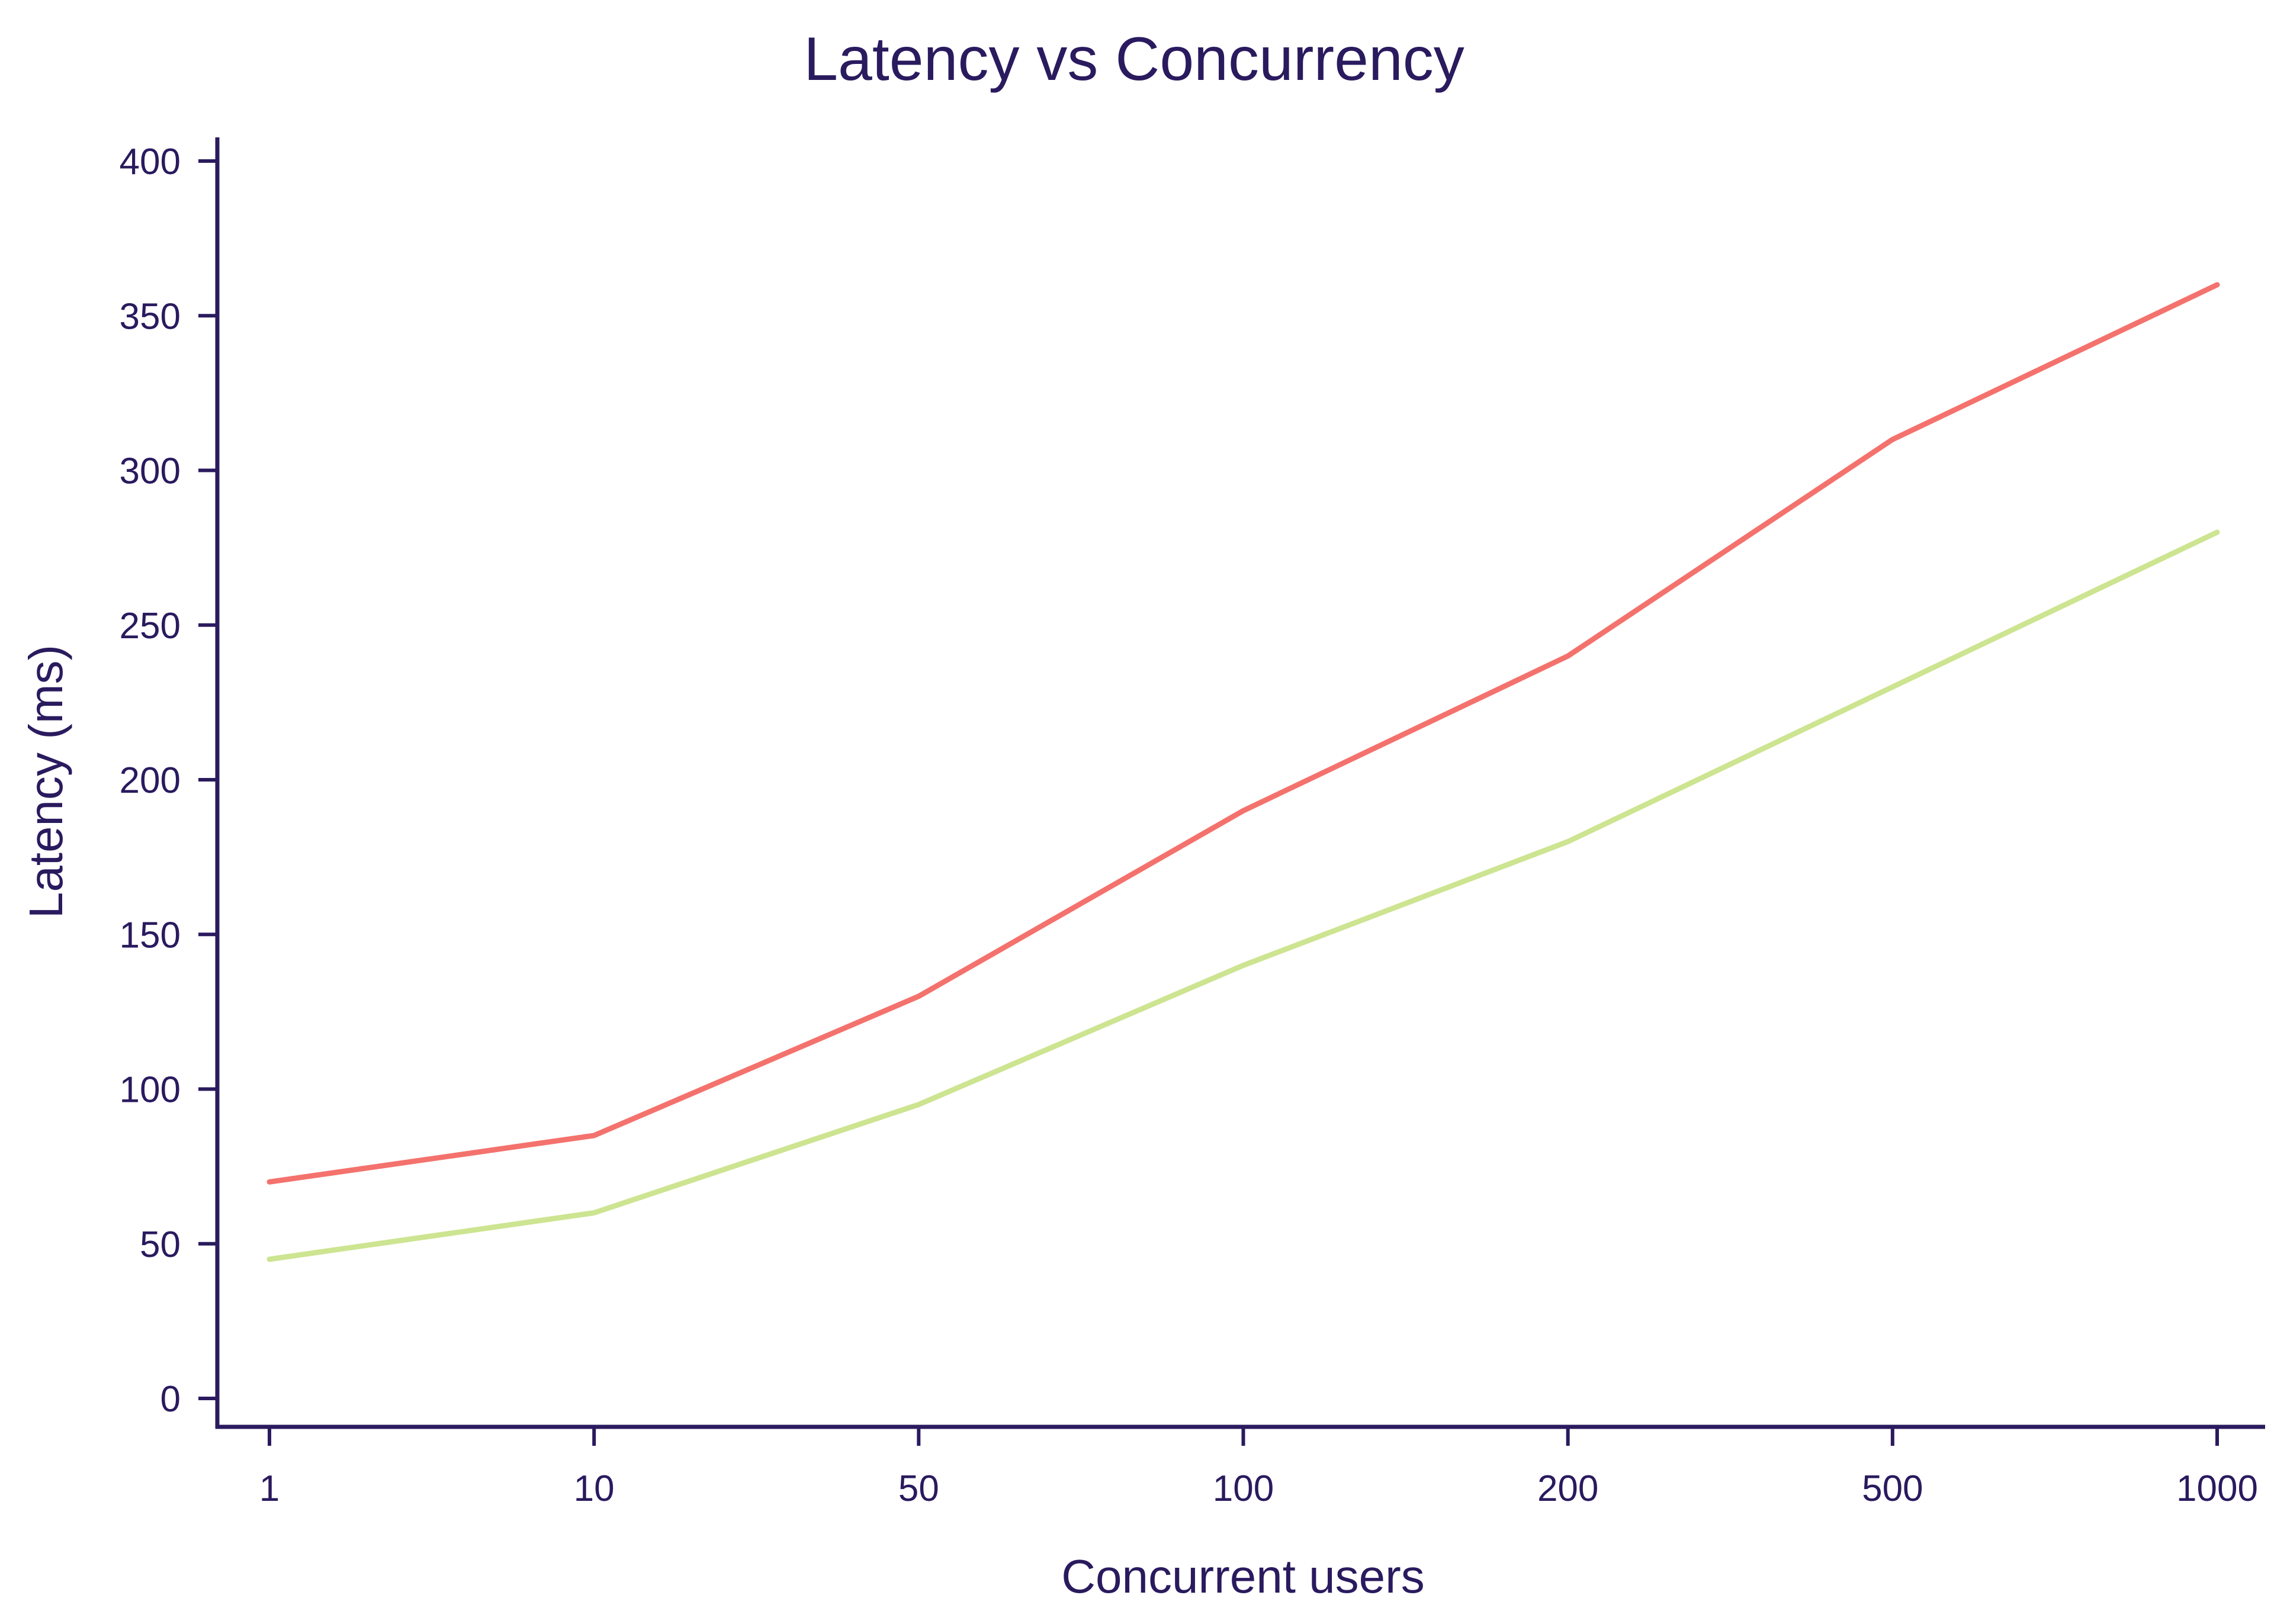 The image size is (2274, 1624). I want to click on x-tick-label: 100, so click(1243, 1488).